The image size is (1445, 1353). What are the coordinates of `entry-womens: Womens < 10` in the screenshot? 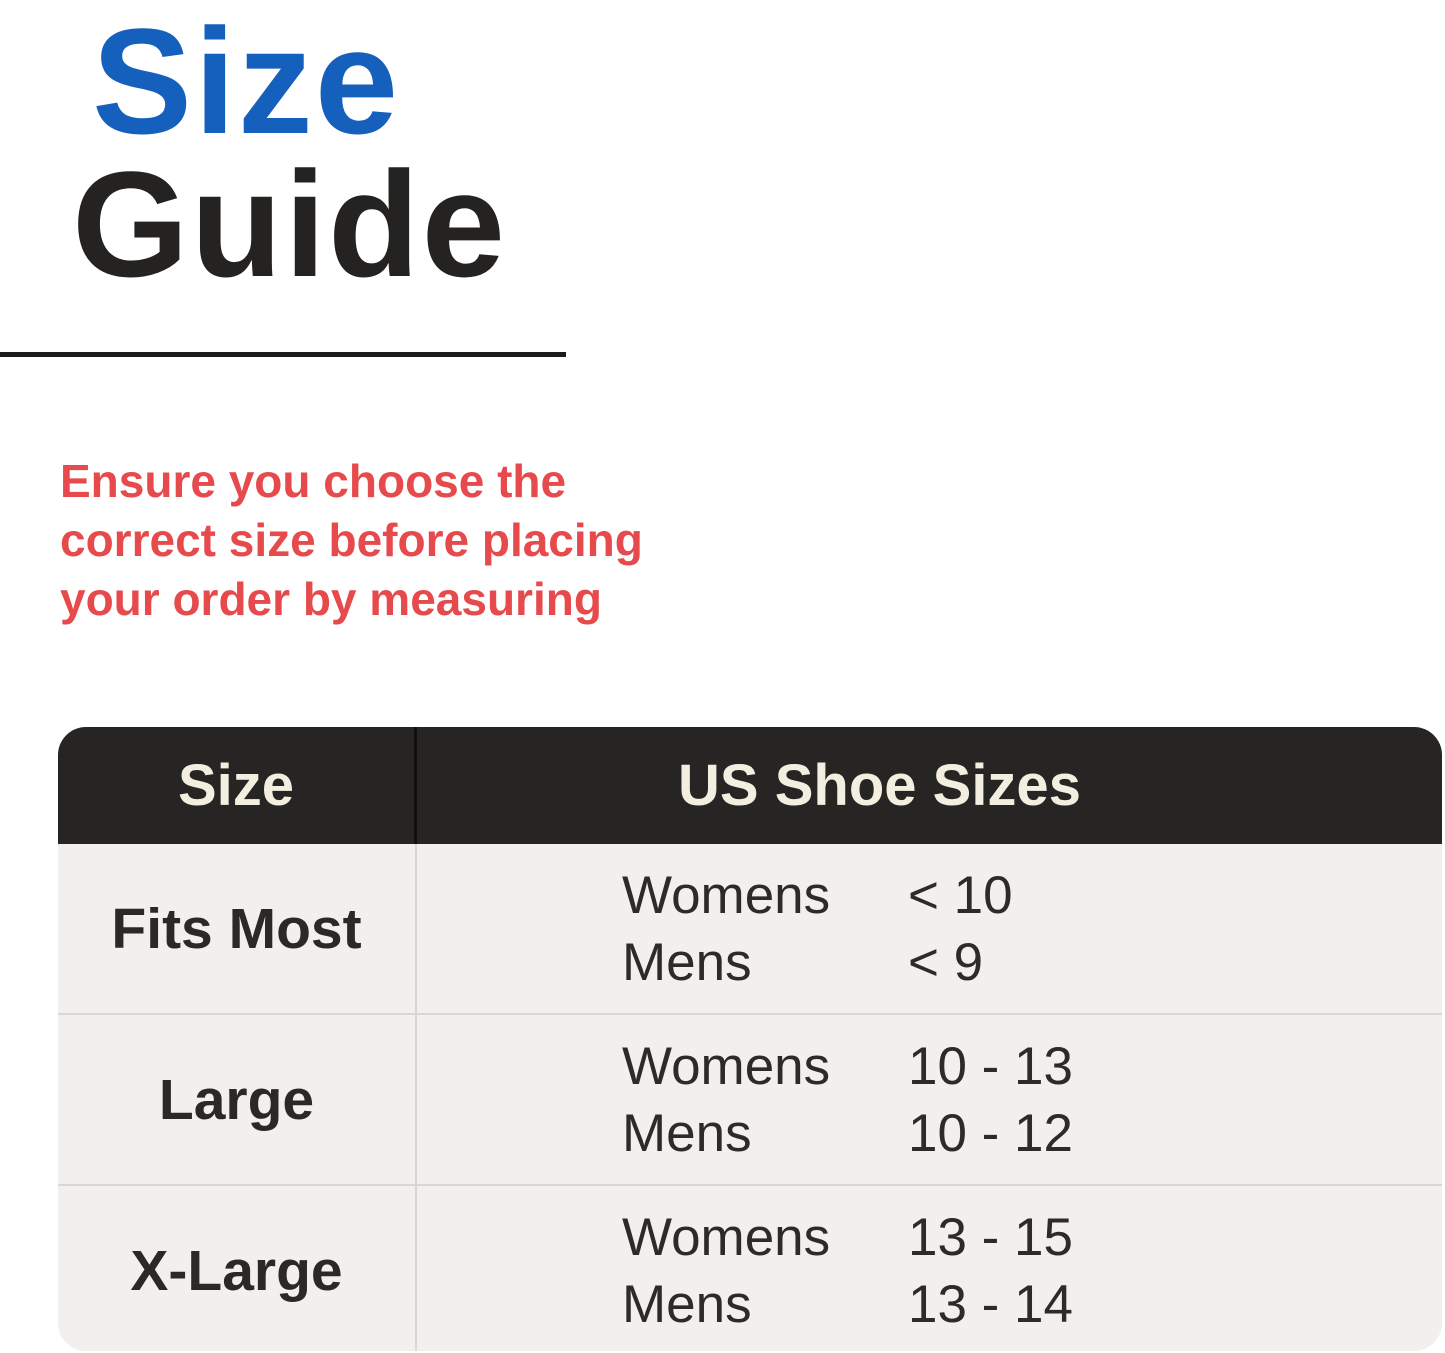 It's located at (1032, 895).